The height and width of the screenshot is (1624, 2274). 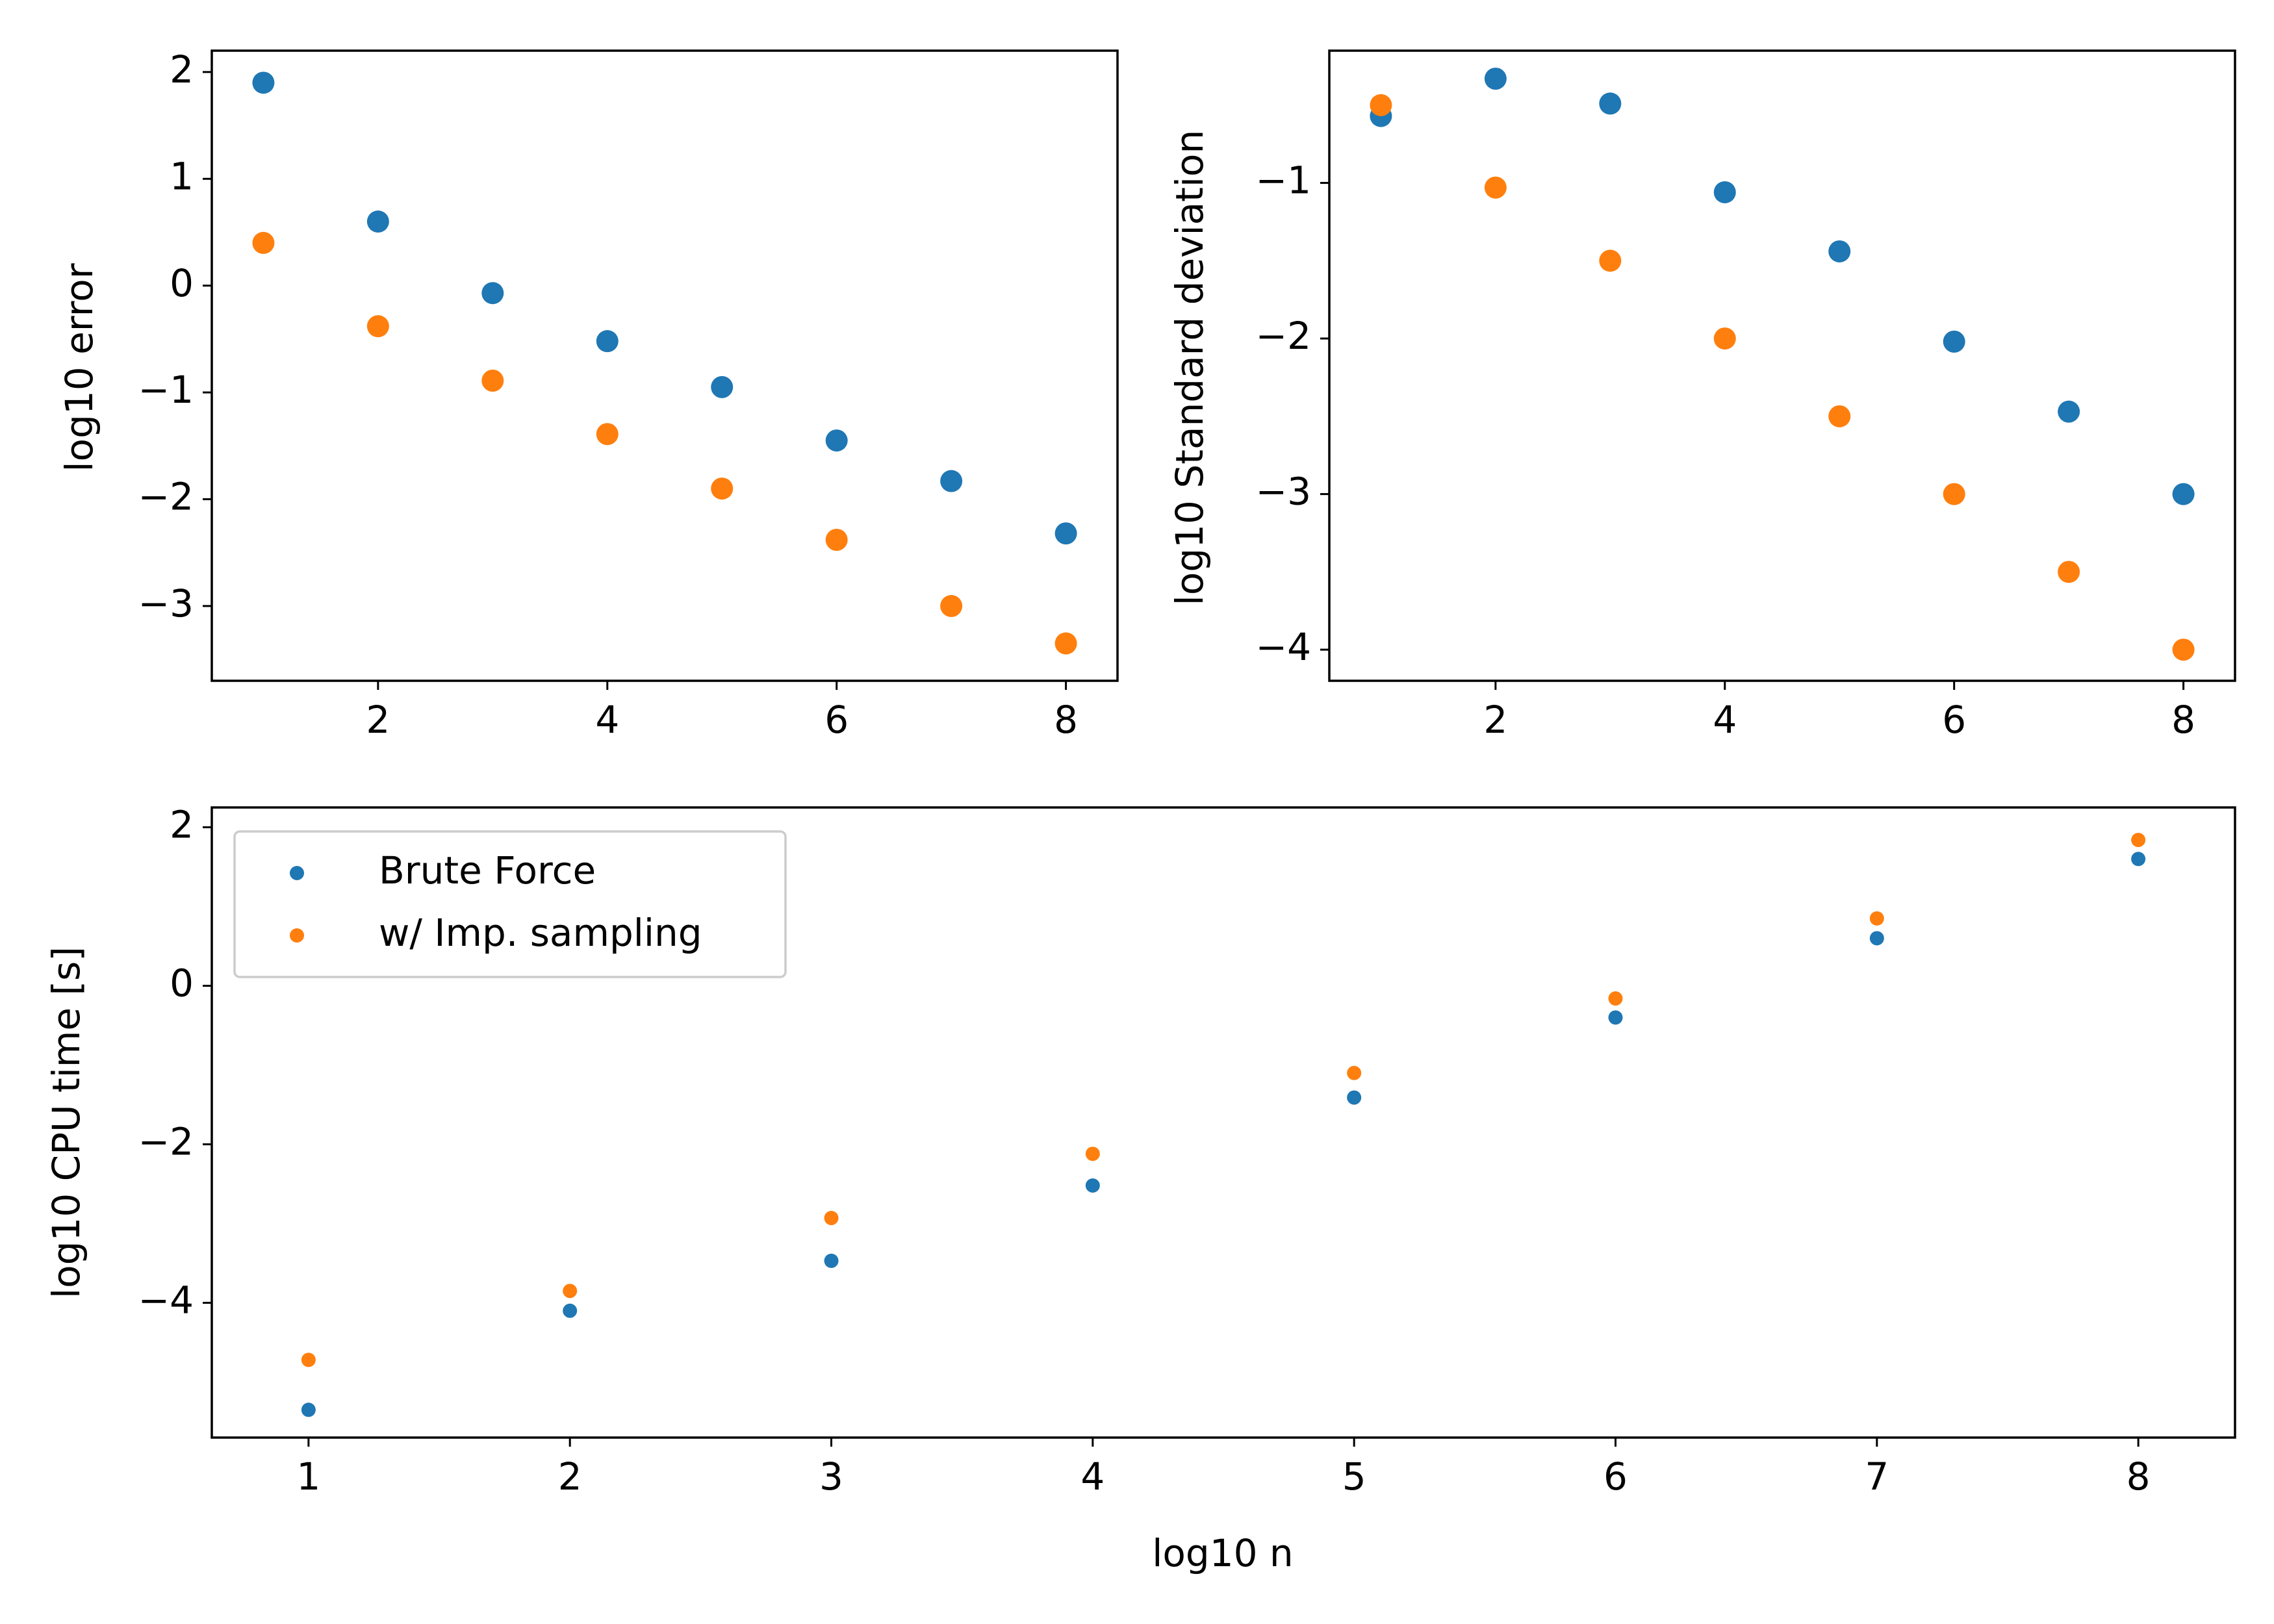 I want to click on cputime-xtick-label: 4, so click(x=1092, y=1476).